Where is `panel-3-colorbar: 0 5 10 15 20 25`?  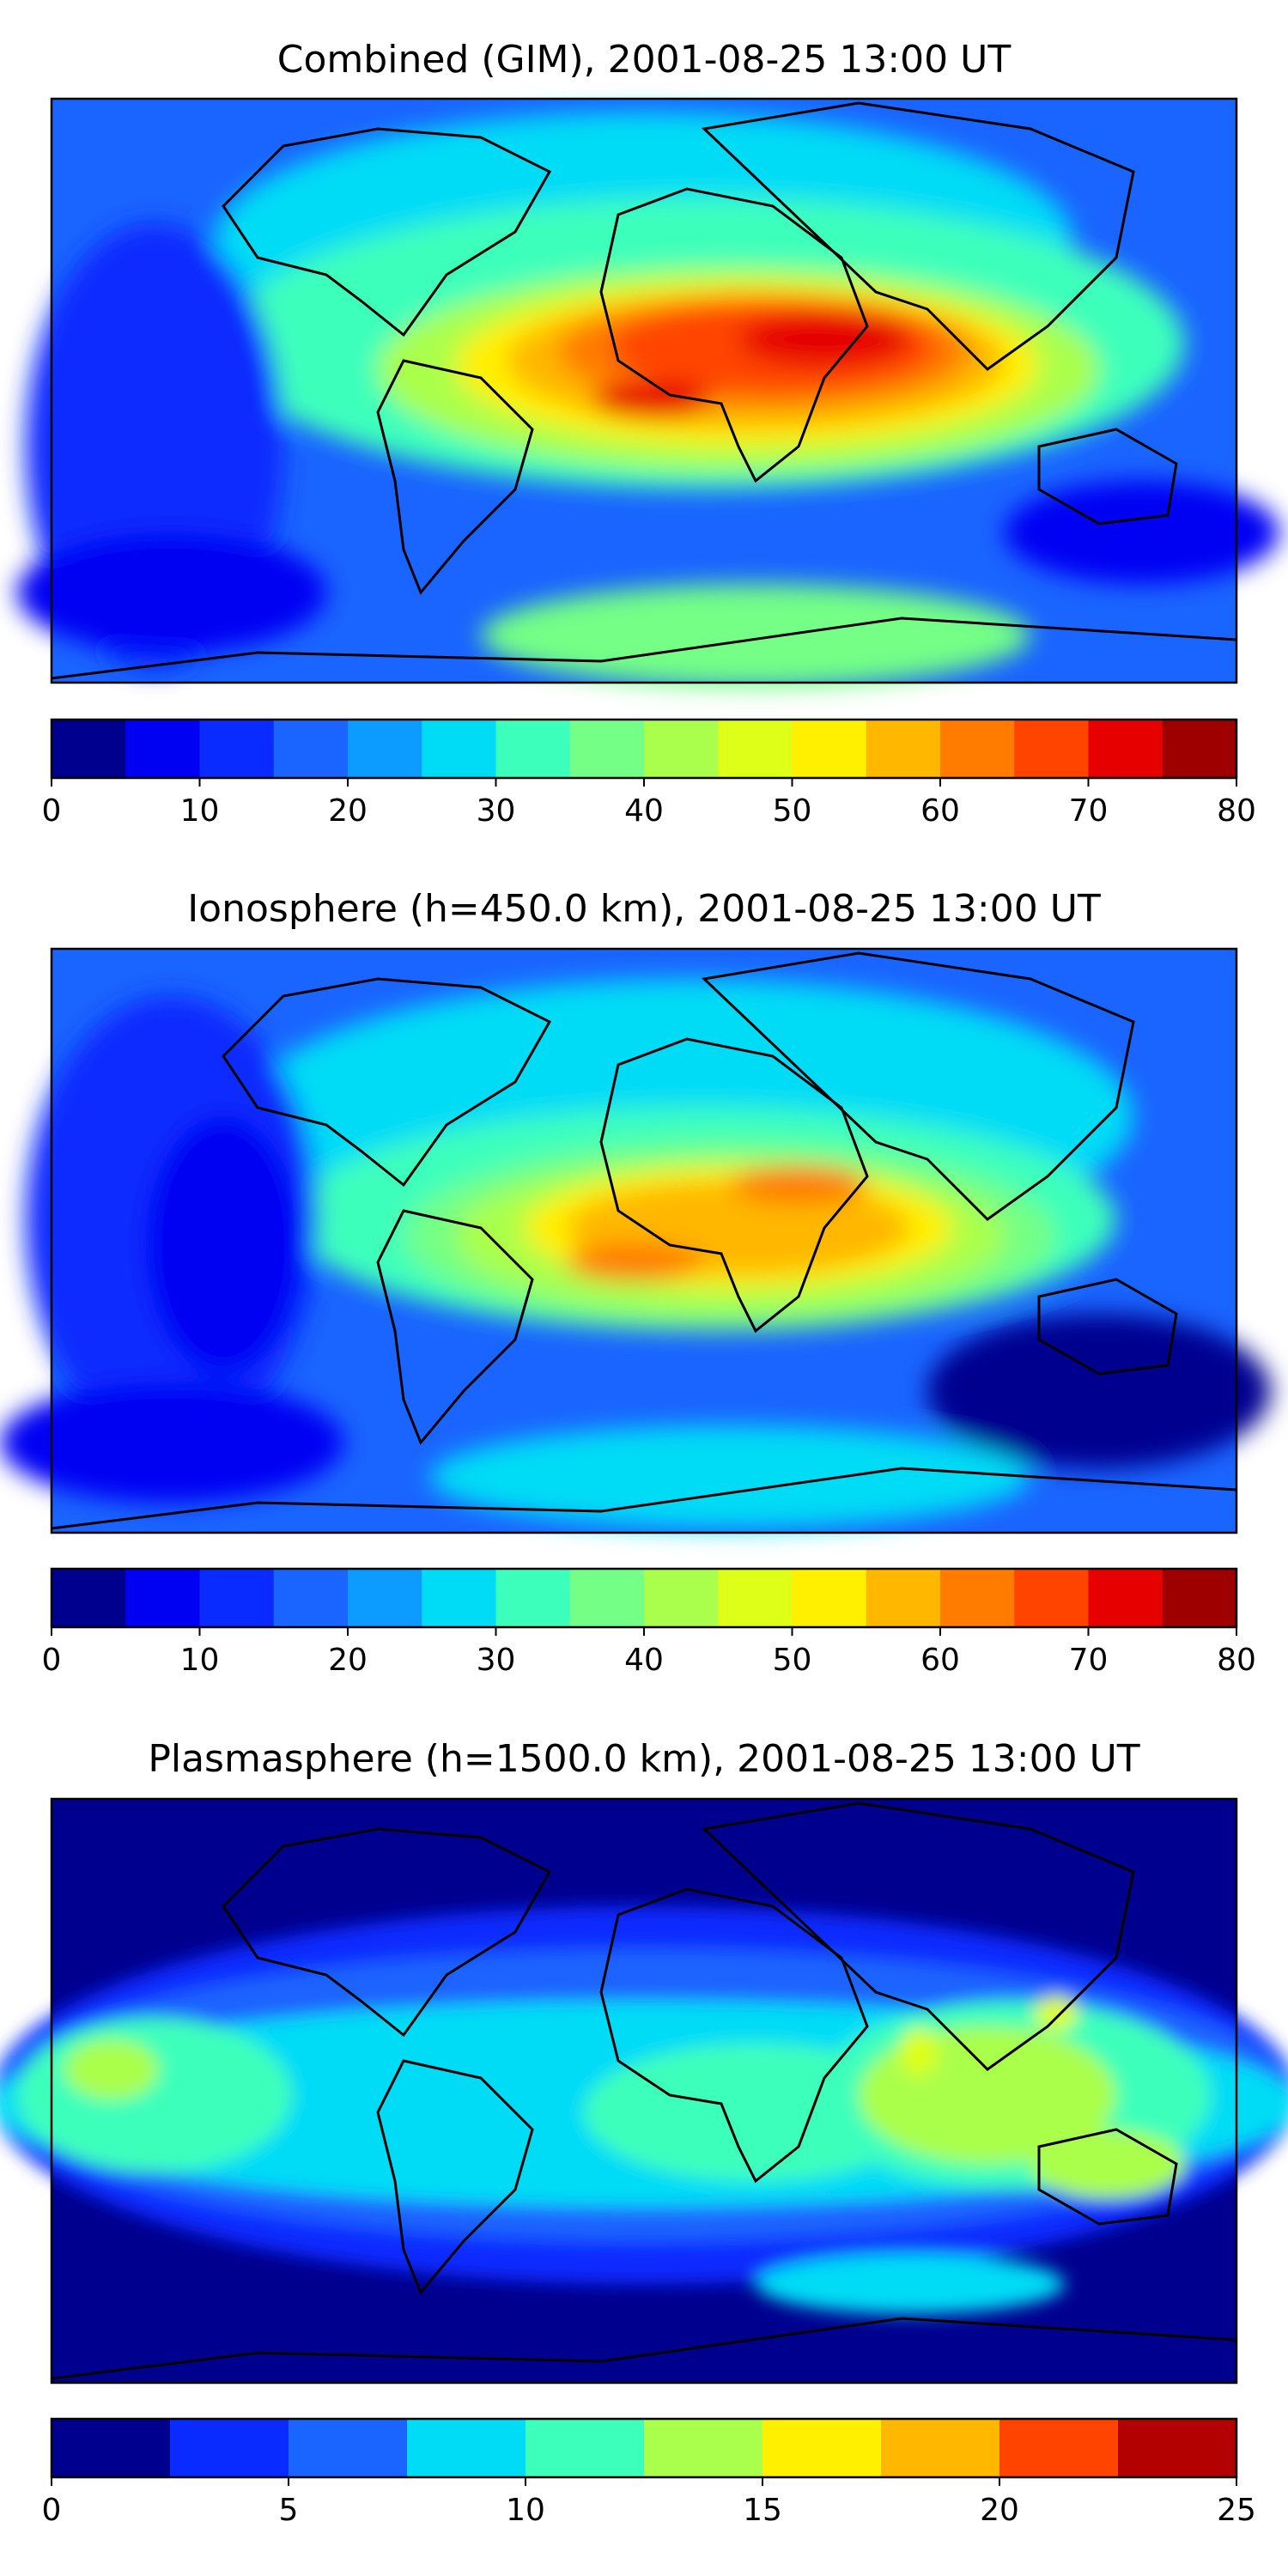
panel-3-colorbar: 0 5 10 15 20 25 is located at coordinates (649, 2472).